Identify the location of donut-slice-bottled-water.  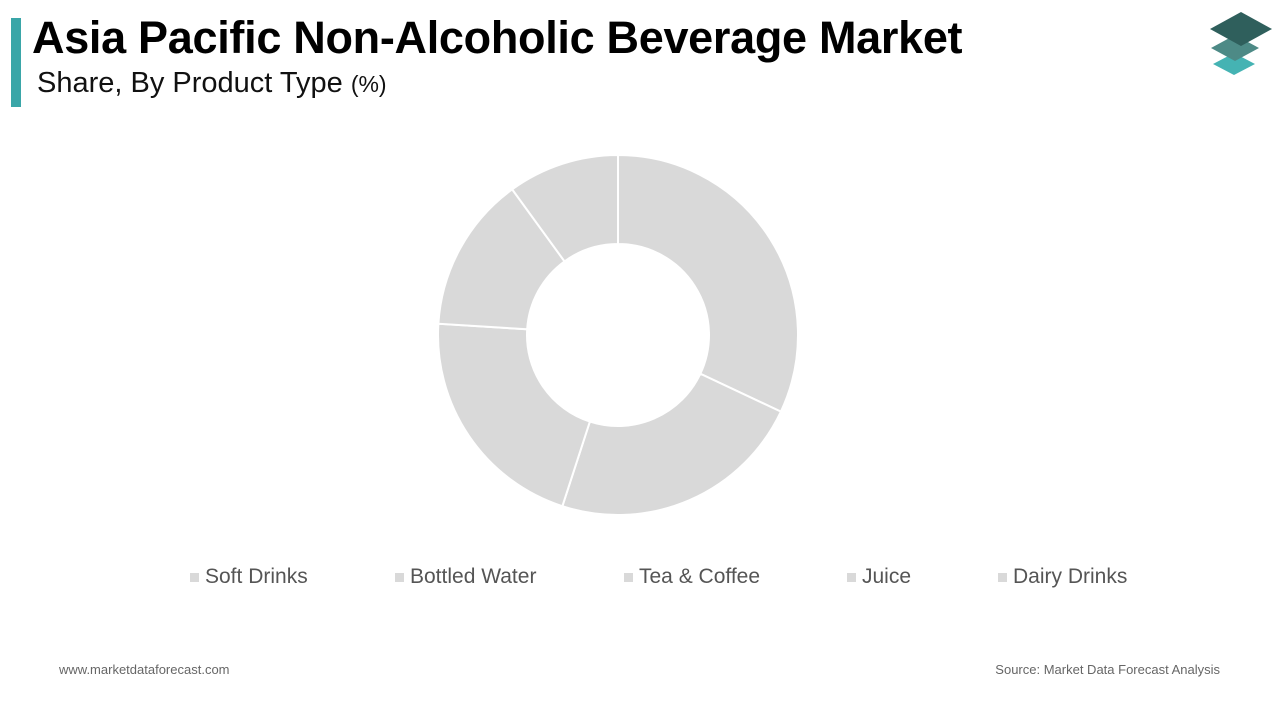
(672, 444).